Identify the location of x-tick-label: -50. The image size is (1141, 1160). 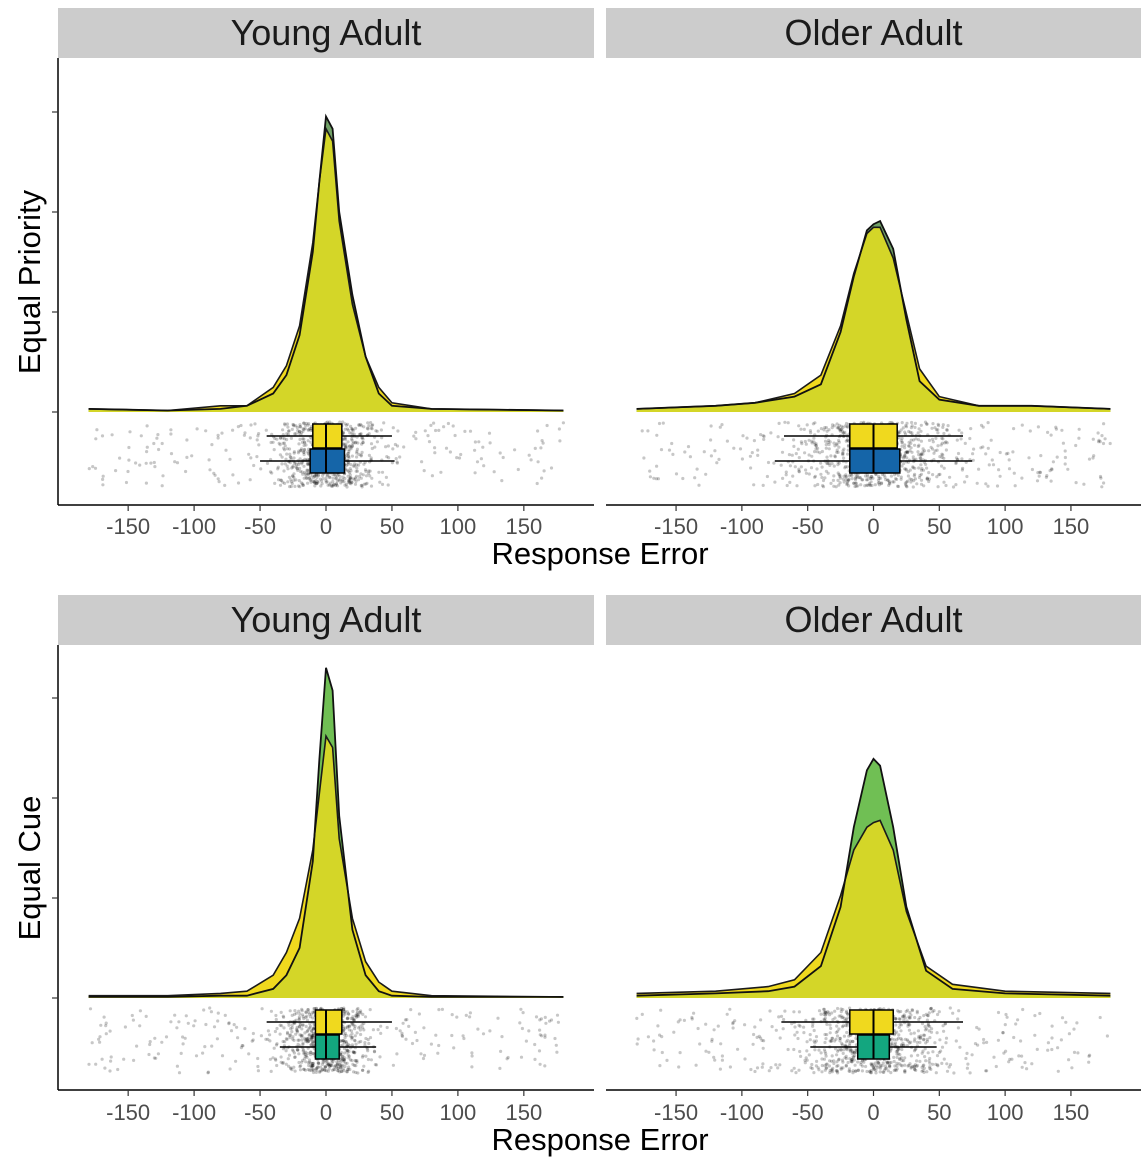
(260, 1112).